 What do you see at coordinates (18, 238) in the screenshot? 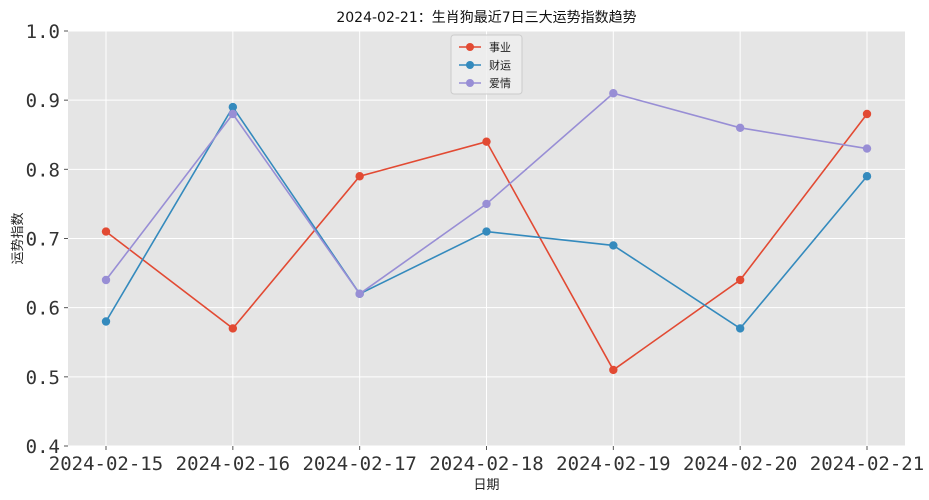
I see `y-axis-label: 运势指数` at bounding box center [18, 238].